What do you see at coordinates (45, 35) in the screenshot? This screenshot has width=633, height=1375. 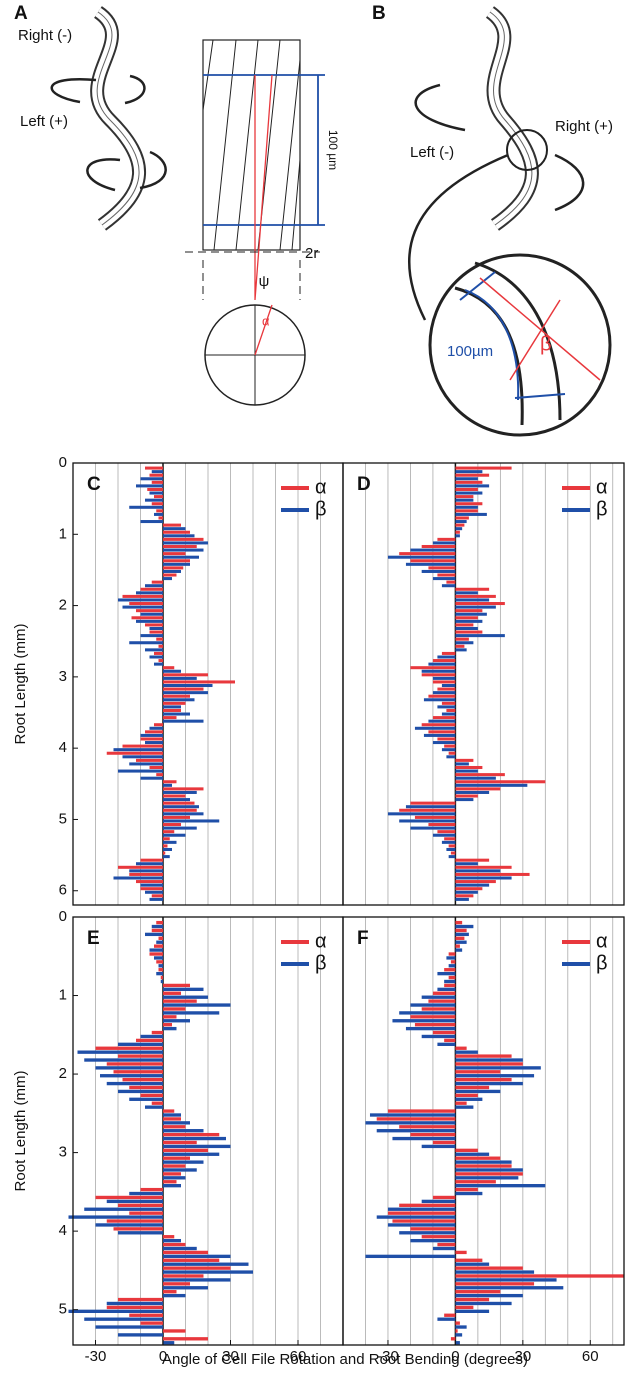 I see `annotation: Right (-)` at bounding box center [45, 35].